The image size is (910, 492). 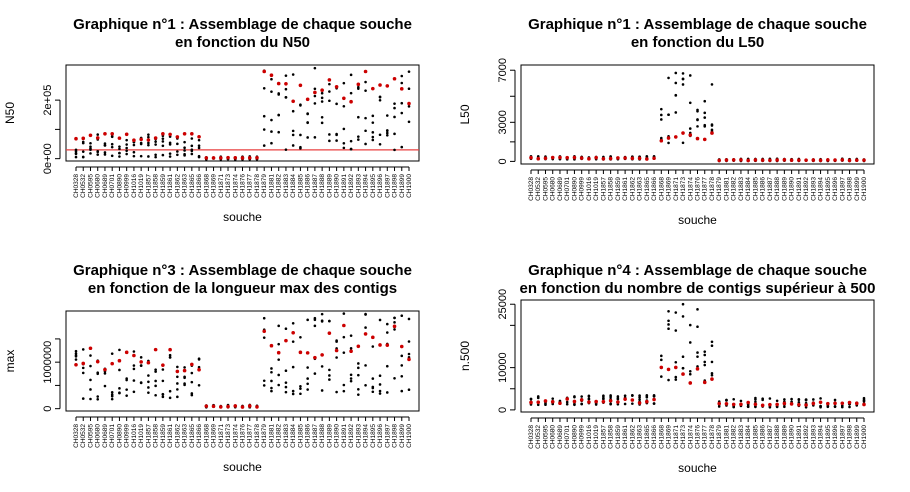 I want to click on x-tick-label: CH1858, so click(x=156, y=436).